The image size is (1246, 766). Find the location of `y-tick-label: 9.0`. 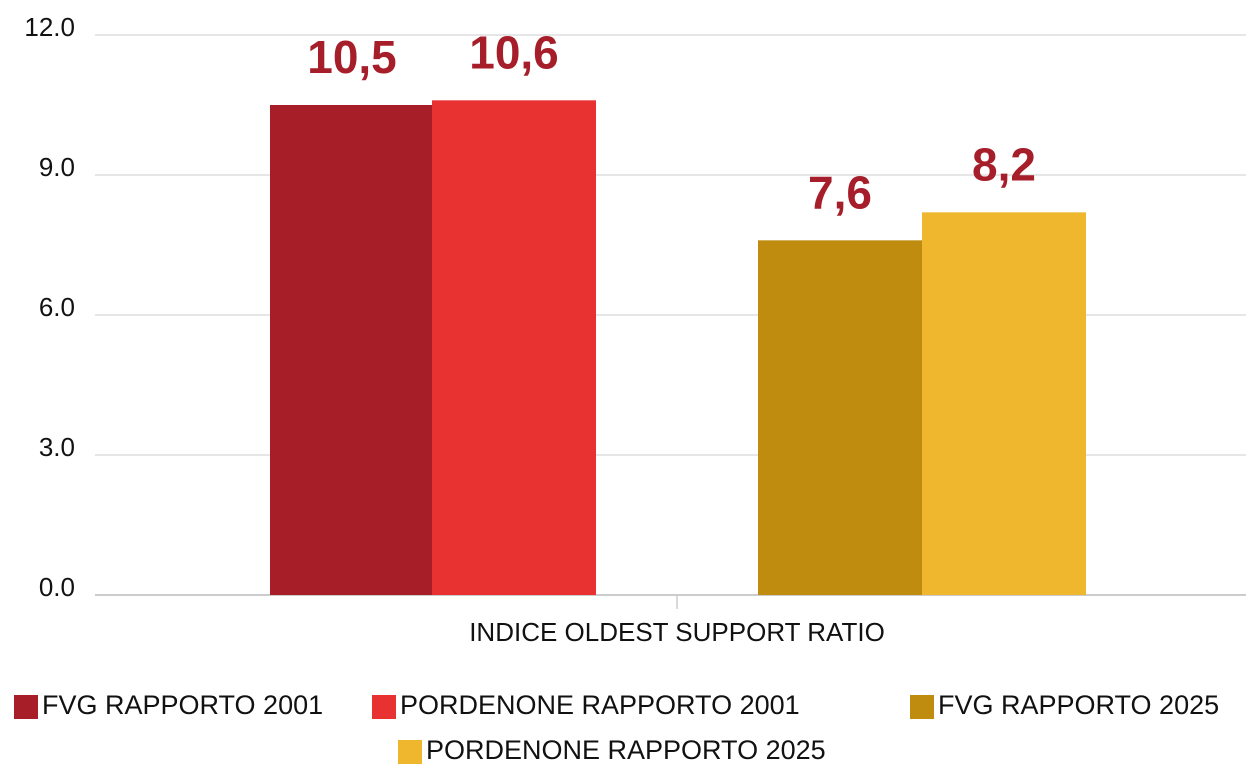

y-tick-label: 9.0 is located at coordinates (57, 167).